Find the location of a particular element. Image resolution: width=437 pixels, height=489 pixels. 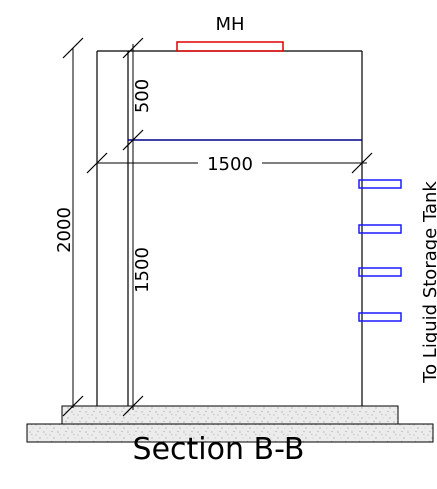

base-slab is located at coordinates (230, 415).